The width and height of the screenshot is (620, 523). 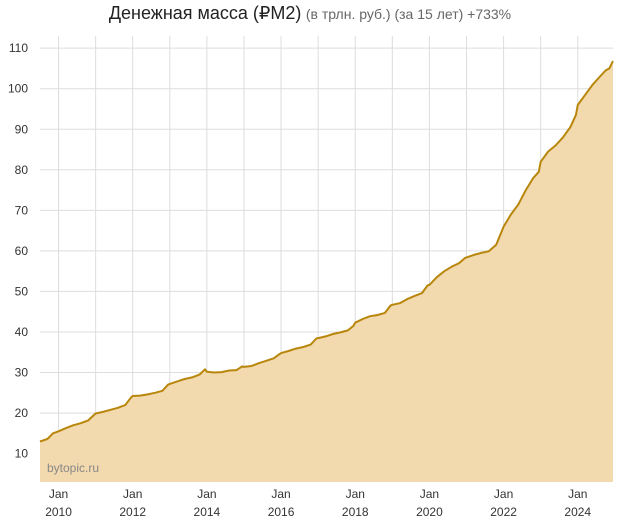 I want to click on y-tick-label: 110, so click(x=18, y=48).